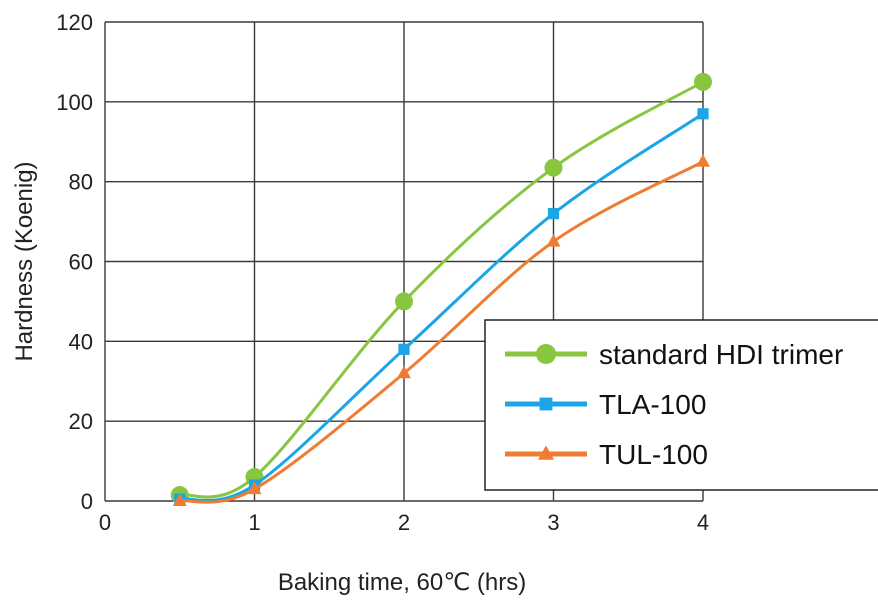  Describe the element at coordinates (24, 261) in the screenshot. I see `y-axis-title: Hardness (Koenig)` at that location.